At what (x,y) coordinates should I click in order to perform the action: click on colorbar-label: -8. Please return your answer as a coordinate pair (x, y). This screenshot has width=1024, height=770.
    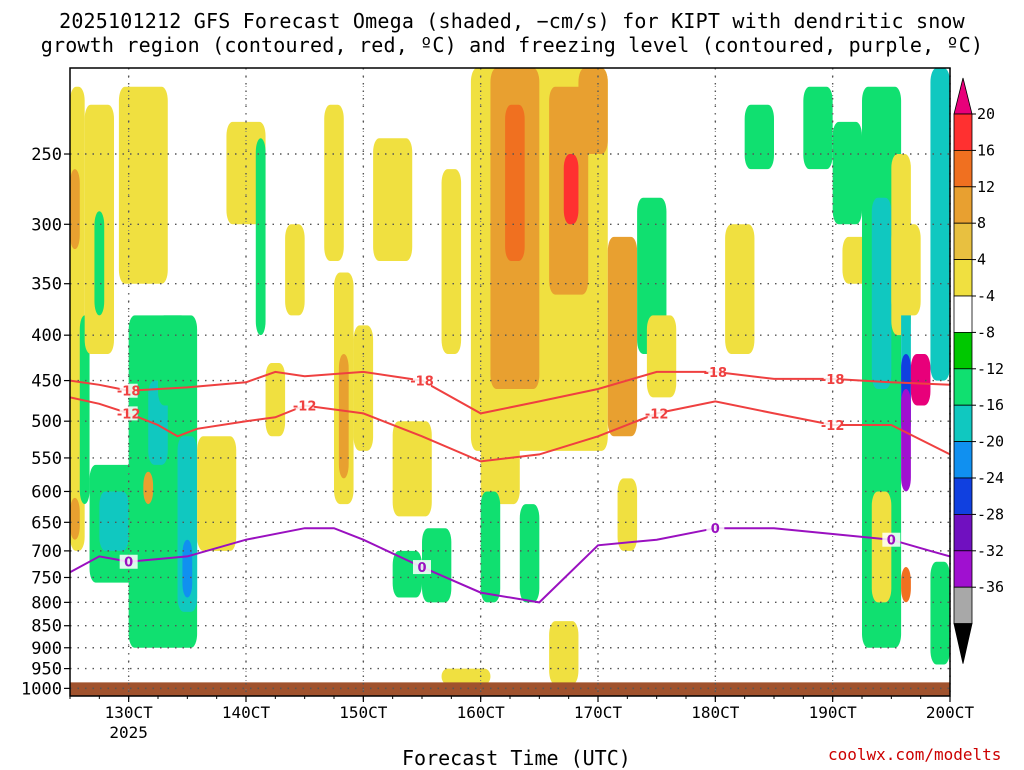
    Looking at the image, I should click on (986, 332).